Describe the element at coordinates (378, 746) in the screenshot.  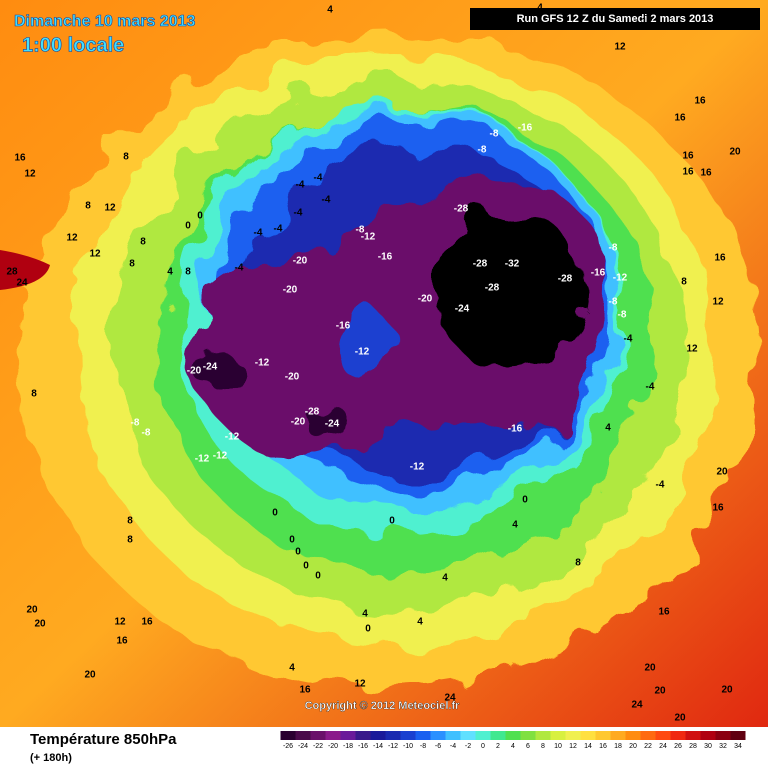
I see `scale-label: -14` at that location.